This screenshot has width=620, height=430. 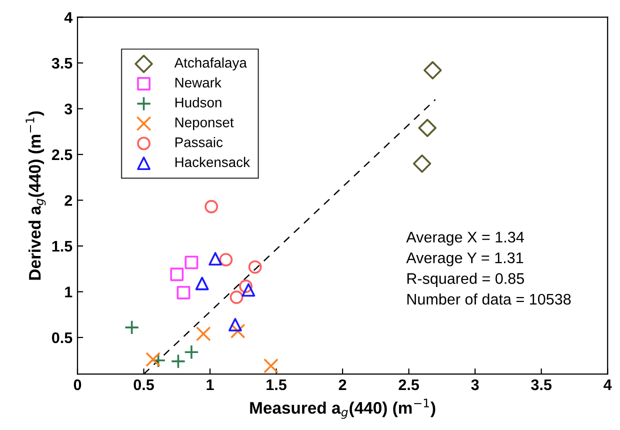 I want to click on x-axis-title: Measured a$_{g}$(440) (m$^{−1}$), so click(x=343, y=408).